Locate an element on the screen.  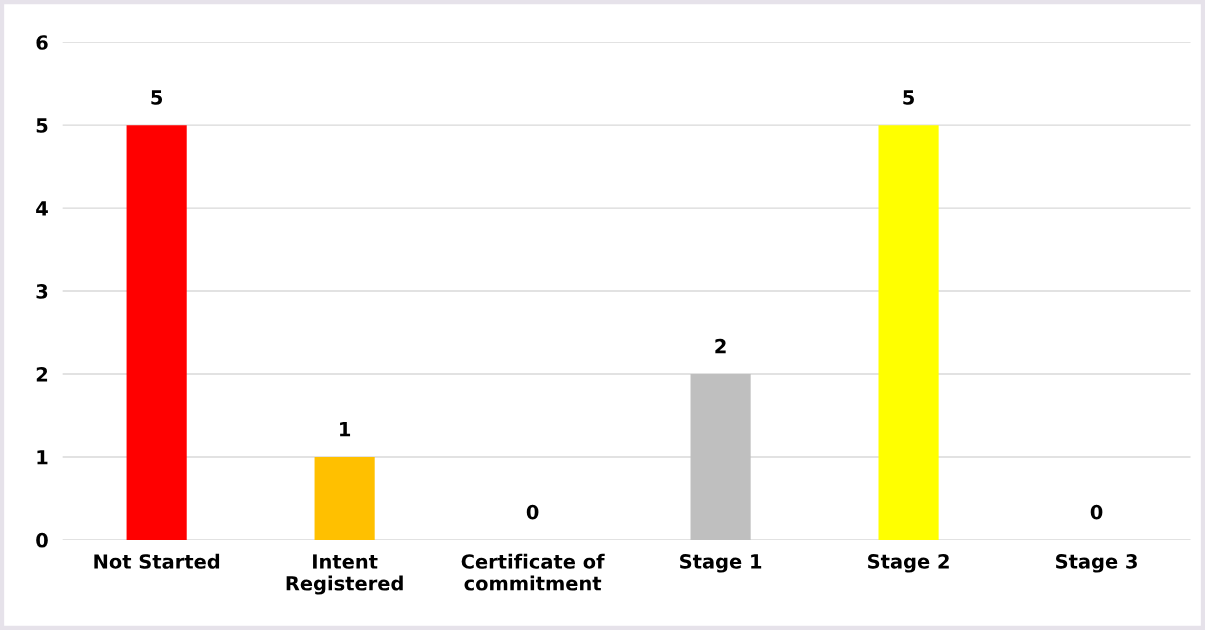
y-tick-label: 3 is located at coordinates (42, 291).